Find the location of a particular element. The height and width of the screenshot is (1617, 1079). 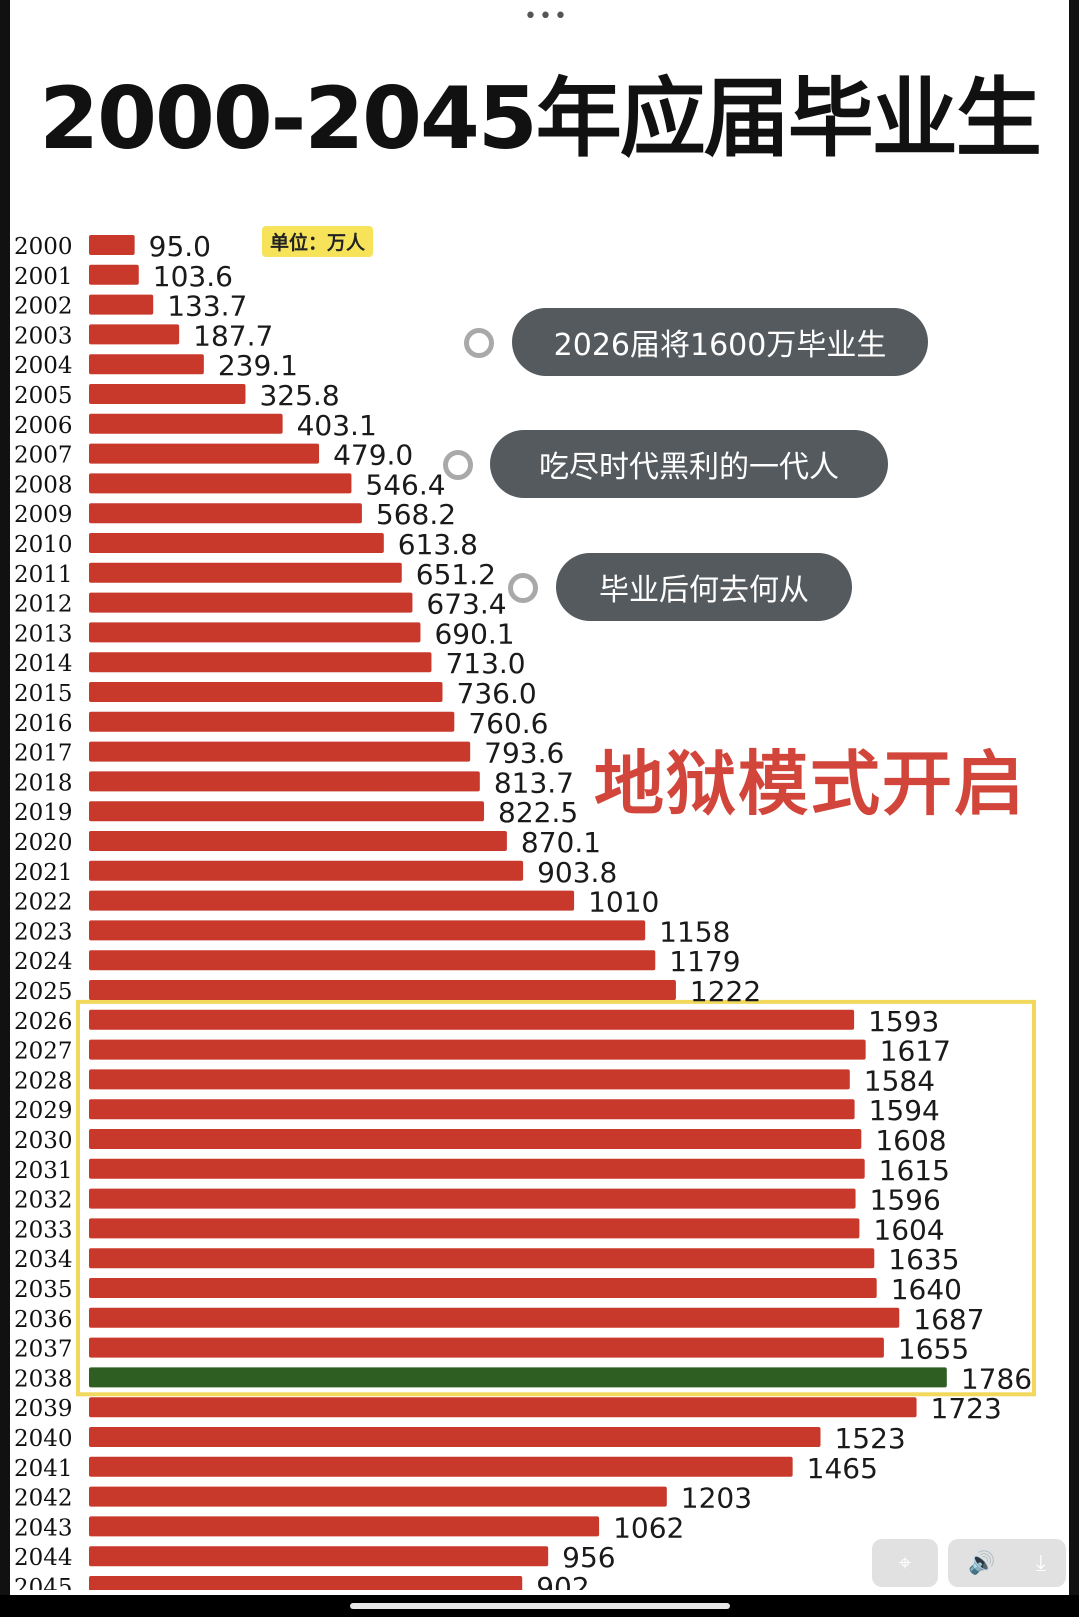

left-frame is located at coordinates (5, 808).